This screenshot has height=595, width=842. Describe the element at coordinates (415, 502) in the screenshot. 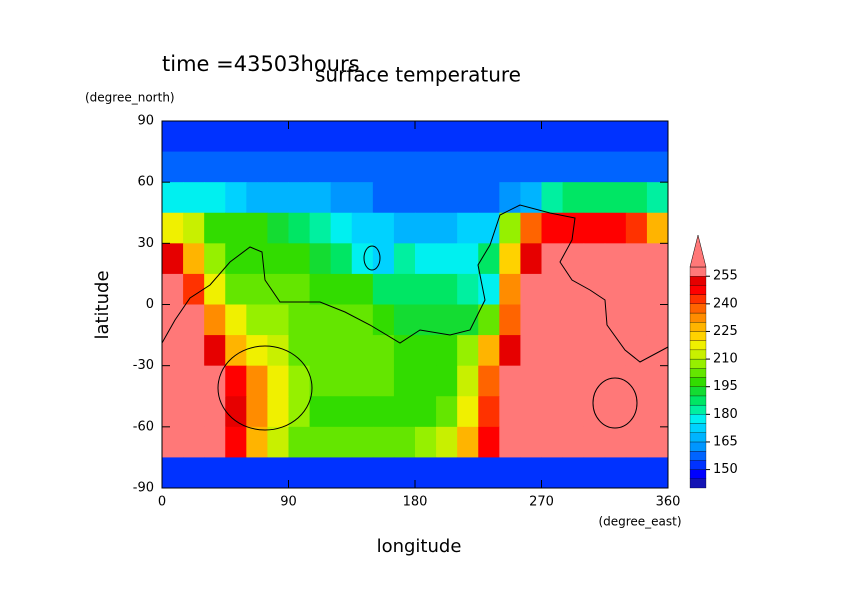

I see `x-tick-label: 180` at that location.